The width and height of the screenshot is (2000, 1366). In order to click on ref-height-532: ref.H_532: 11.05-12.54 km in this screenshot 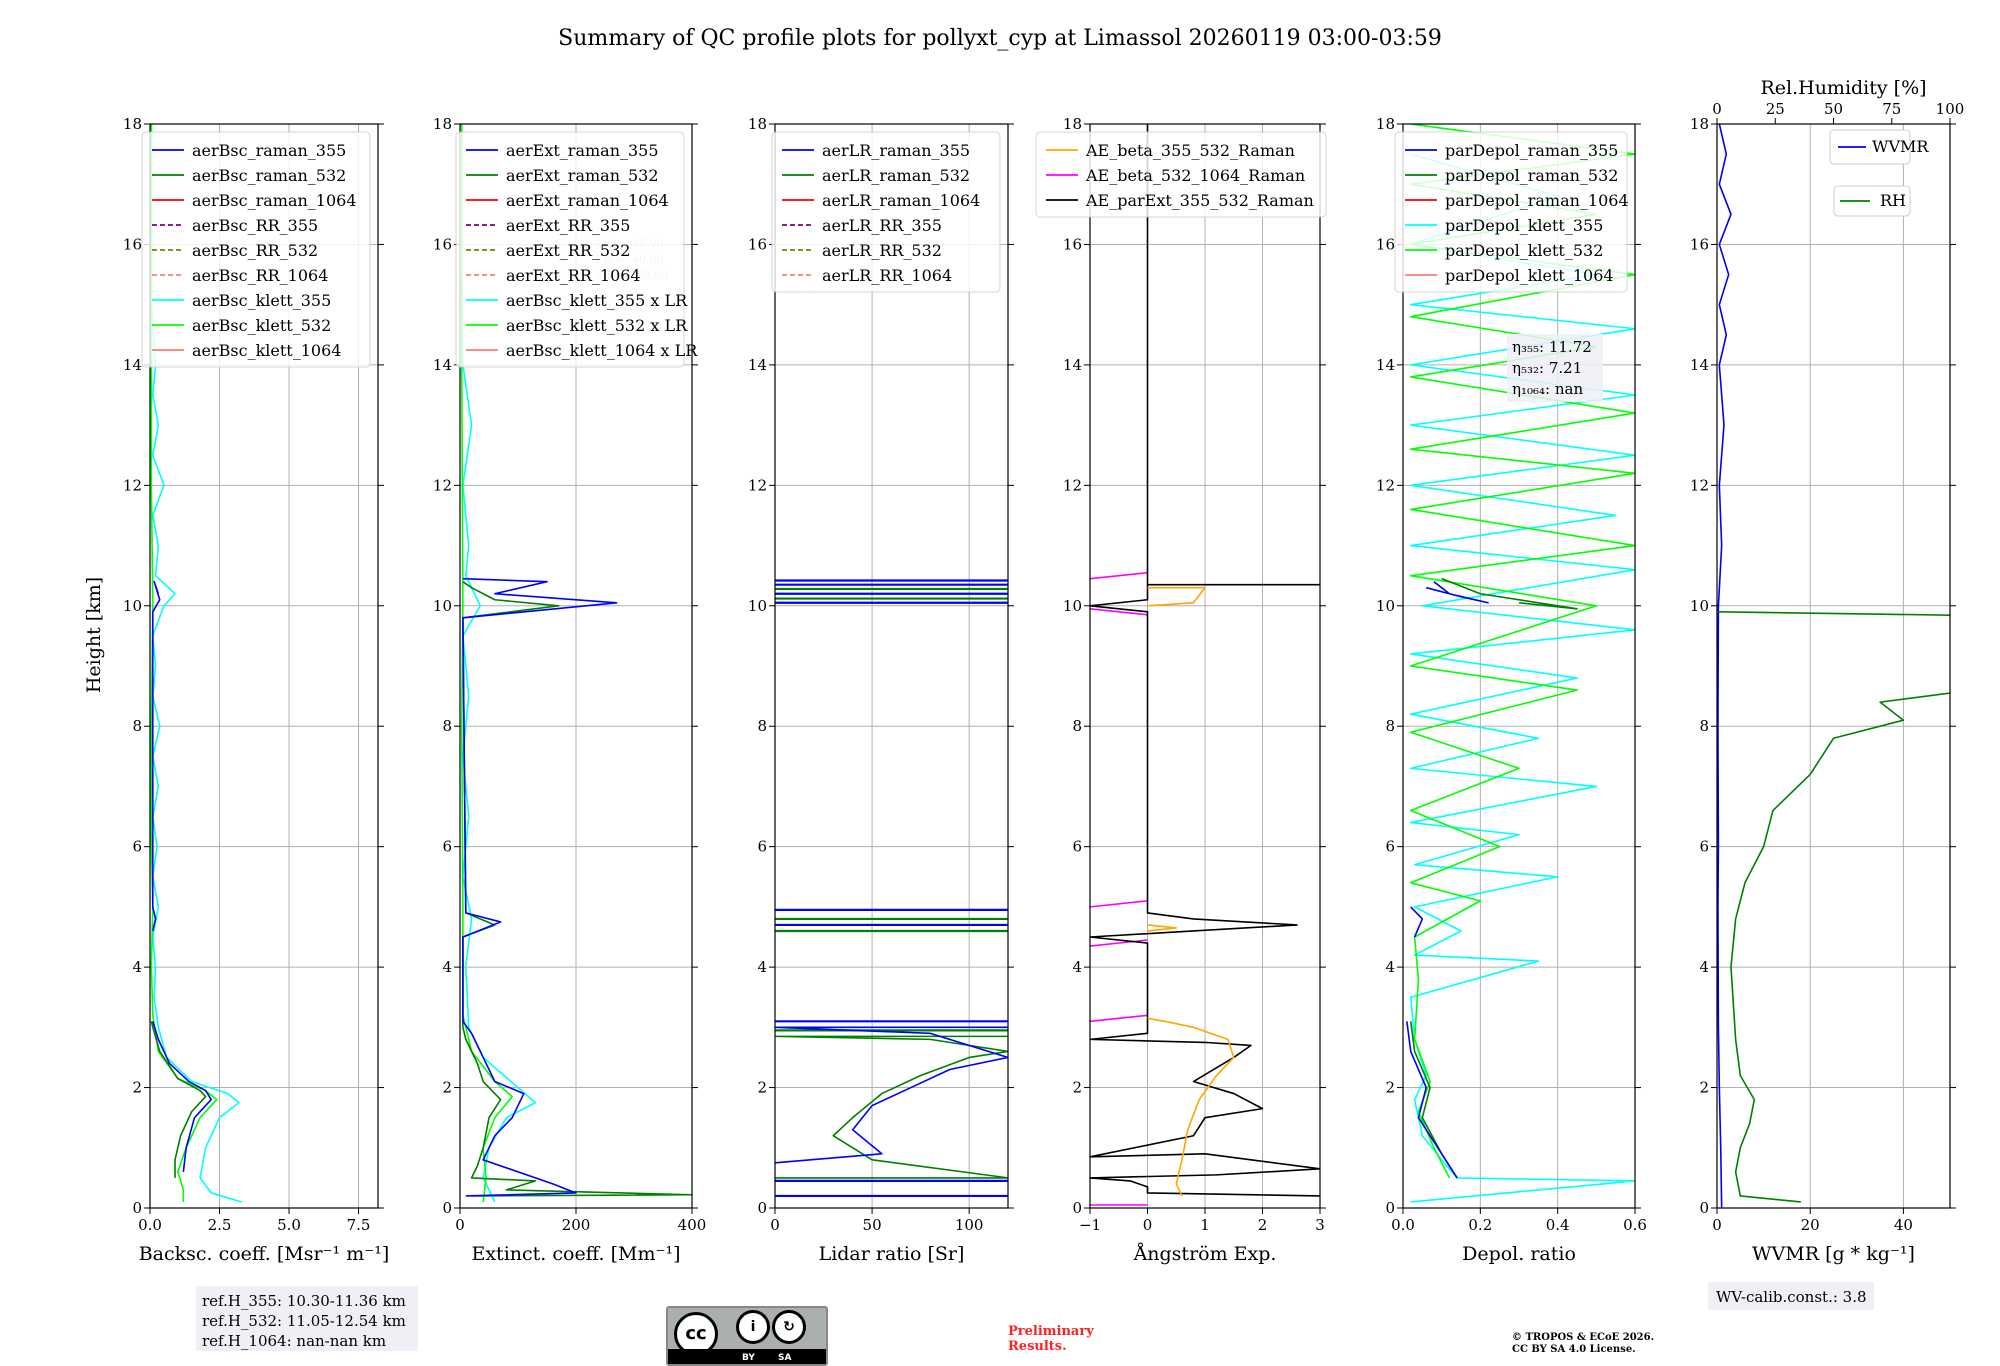, I will do `click(304, 1321)`.